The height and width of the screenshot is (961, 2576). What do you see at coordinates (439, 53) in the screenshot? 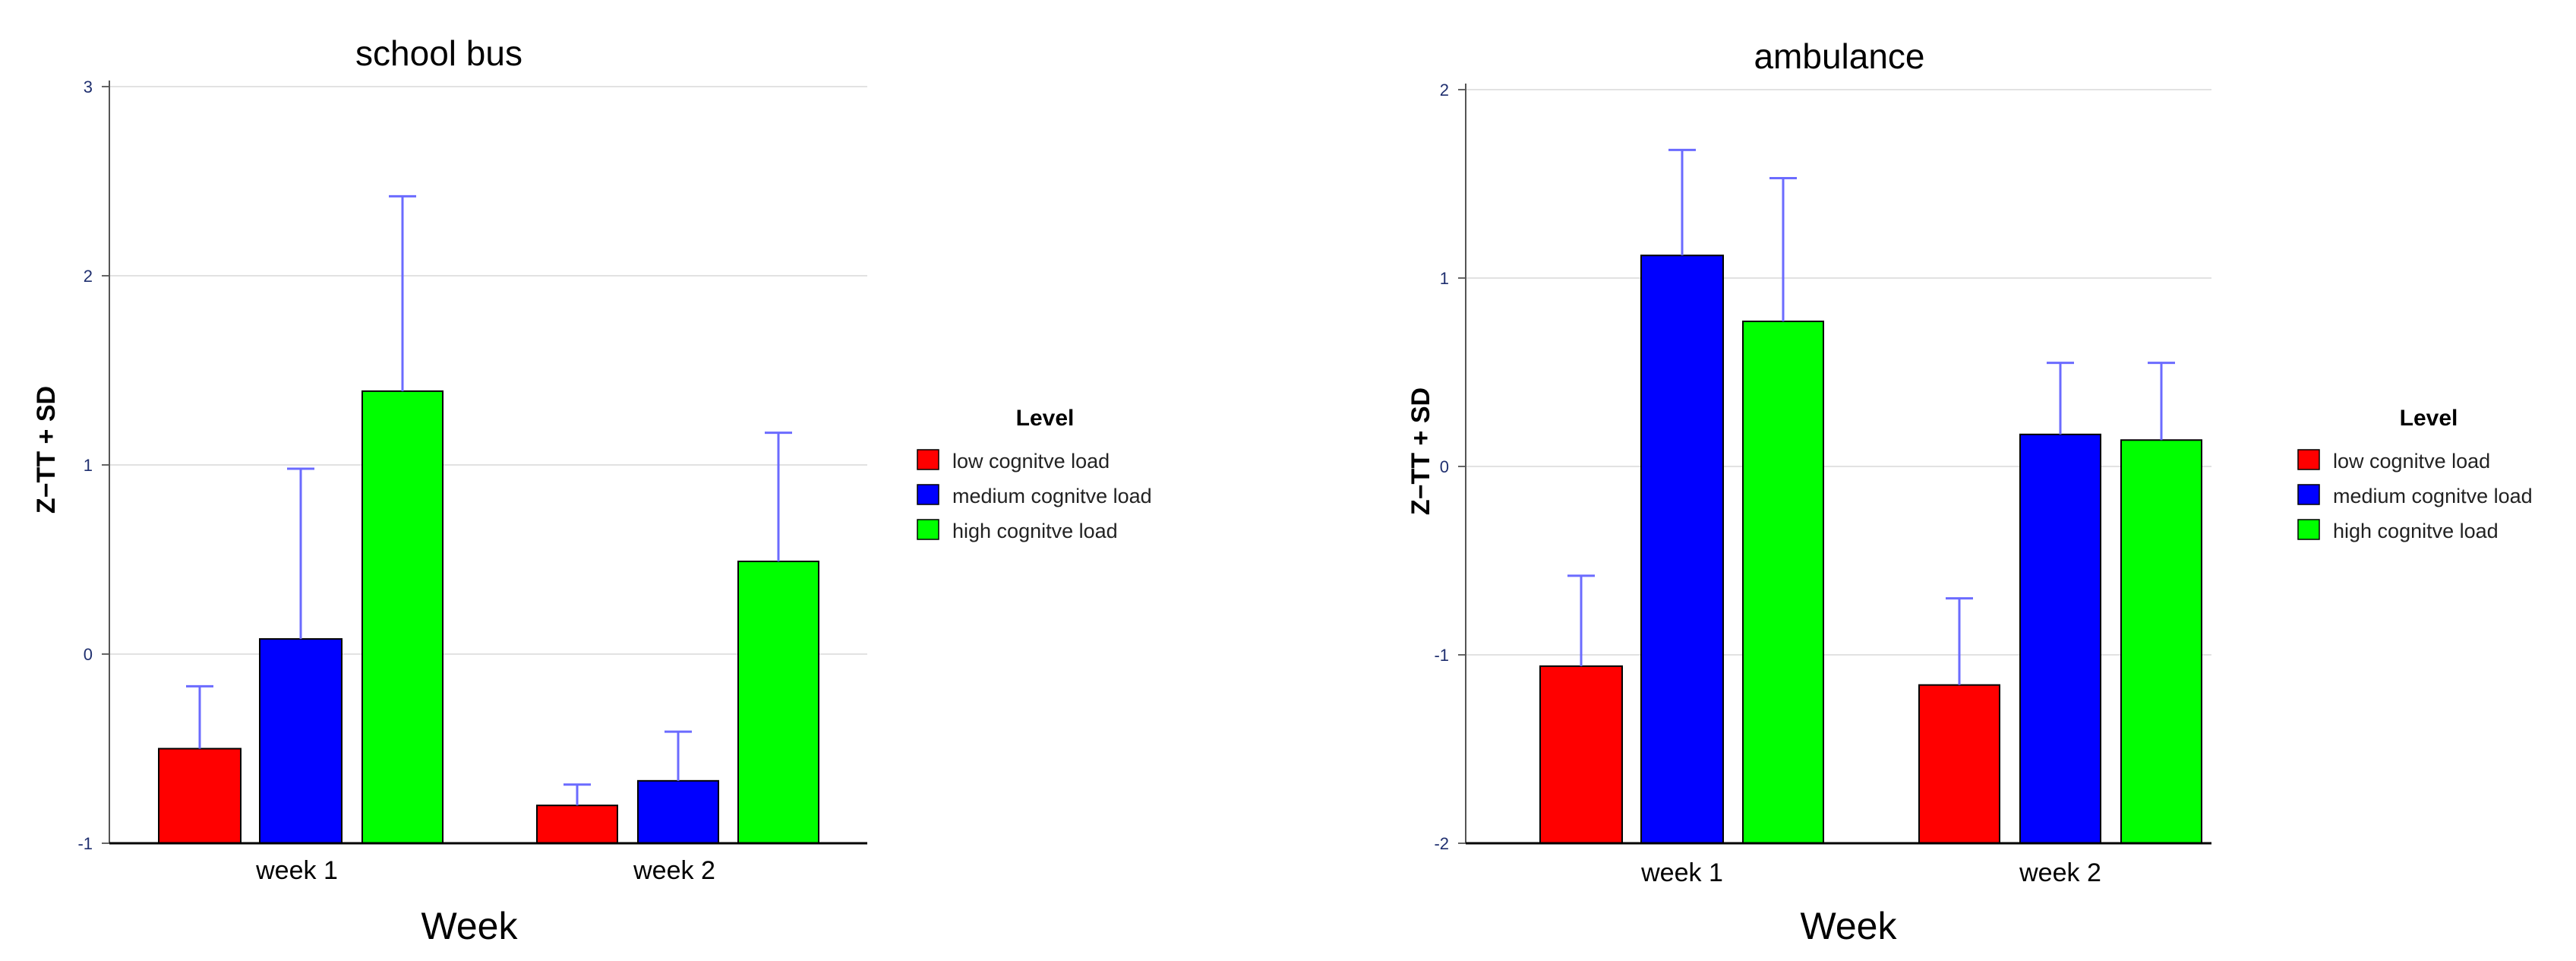
I see `chart-title: school bus` at bounding box center [439, 53].